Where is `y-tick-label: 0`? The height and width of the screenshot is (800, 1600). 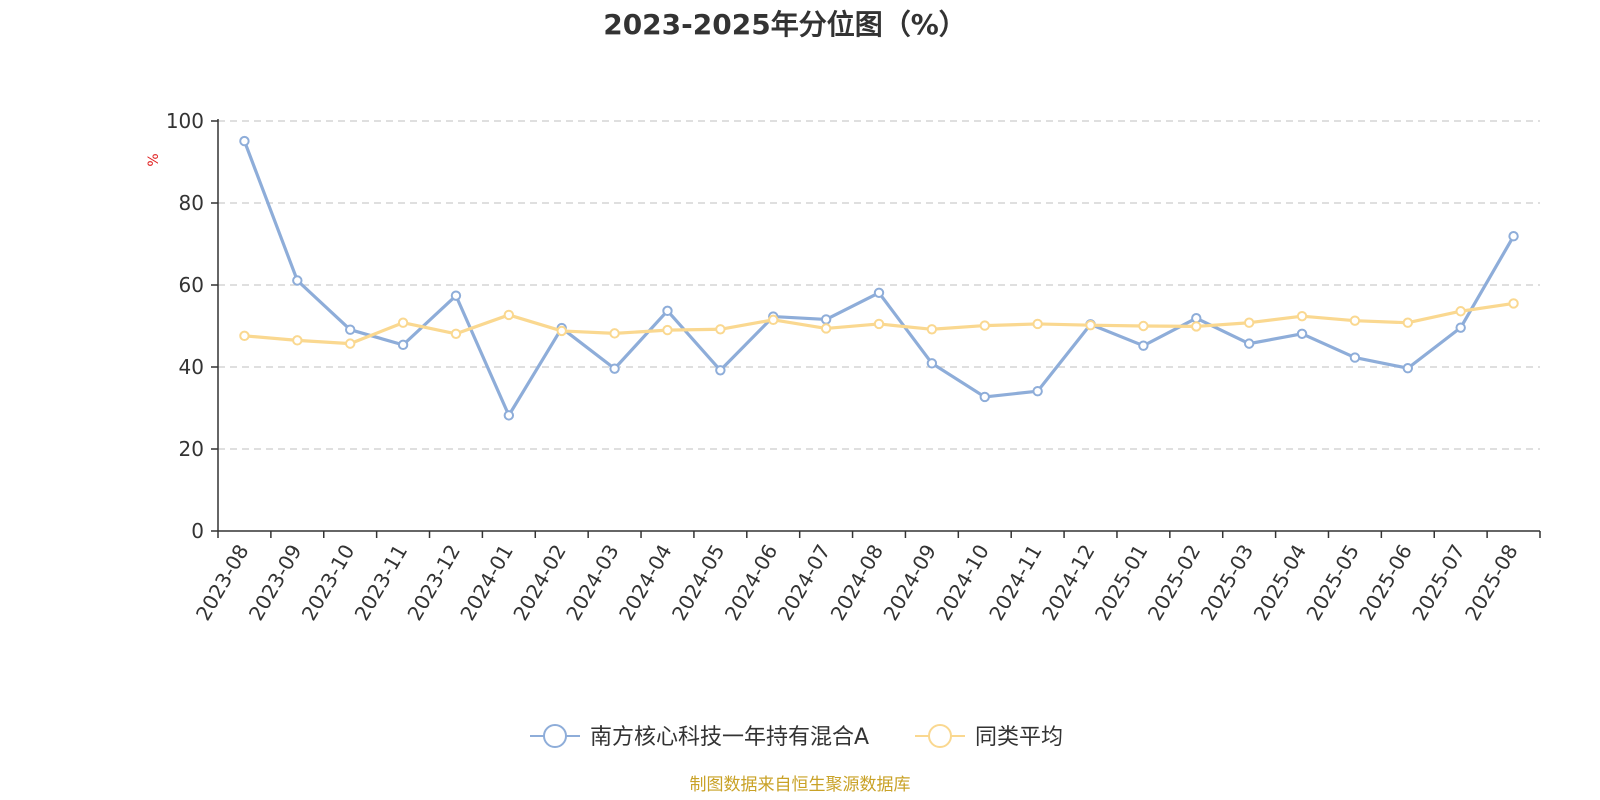
y-tick-label: 0 is located at coordinates (197, 531).